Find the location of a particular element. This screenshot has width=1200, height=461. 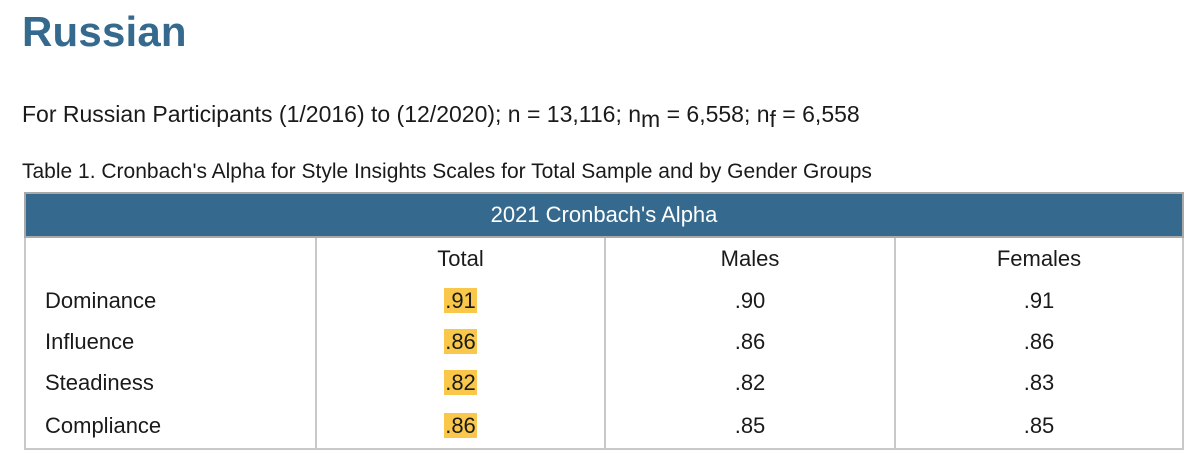

table-row: Steadiness .82 .82 .83 is located at coordinates (604, 382).